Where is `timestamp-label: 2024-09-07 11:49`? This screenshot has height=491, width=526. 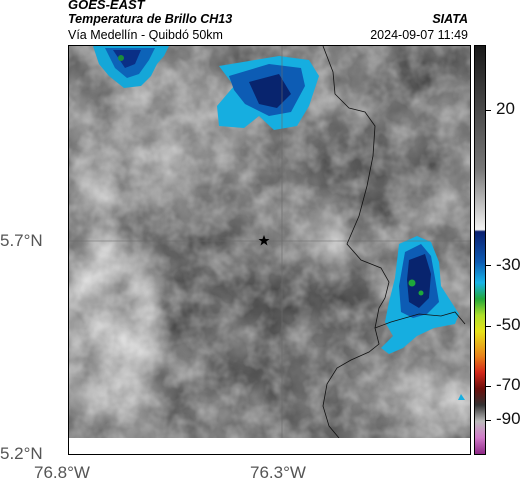
timestamp-label: 2024-09-07 11:49 is located at coordinates (419, 35).